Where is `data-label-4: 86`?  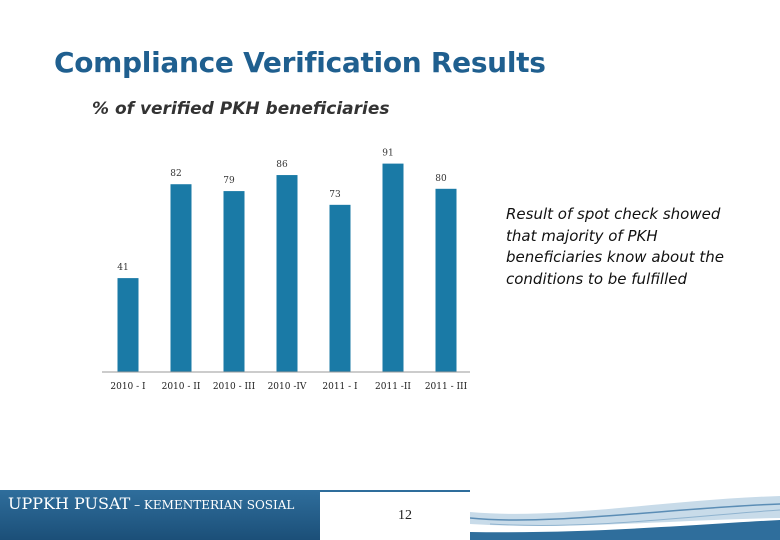
data-label-4: 86 is located at coordinates (282, 165).